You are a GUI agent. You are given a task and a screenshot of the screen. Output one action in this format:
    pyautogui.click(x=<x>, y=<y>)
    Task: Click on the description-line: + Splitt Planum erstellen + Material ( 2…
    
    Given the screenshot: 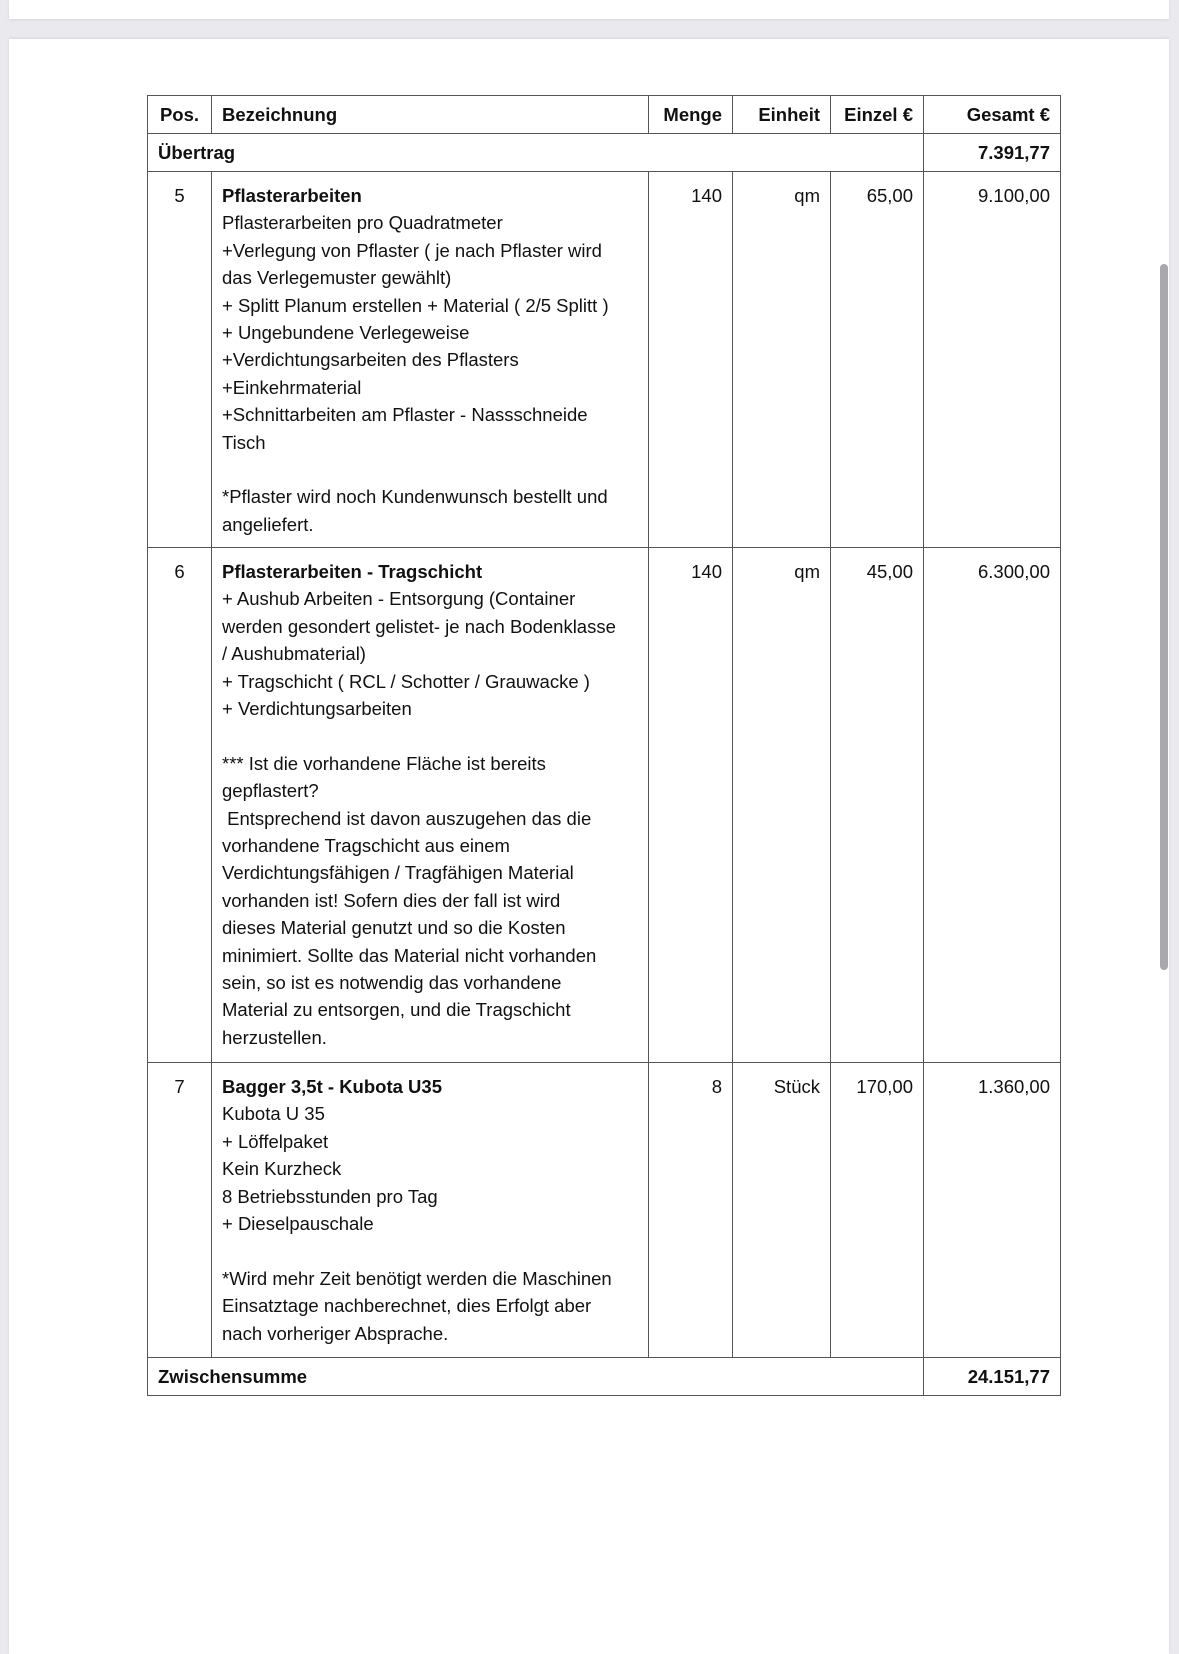 What is the action you would take?
    pyautogui.click(x=415, y=305)
    